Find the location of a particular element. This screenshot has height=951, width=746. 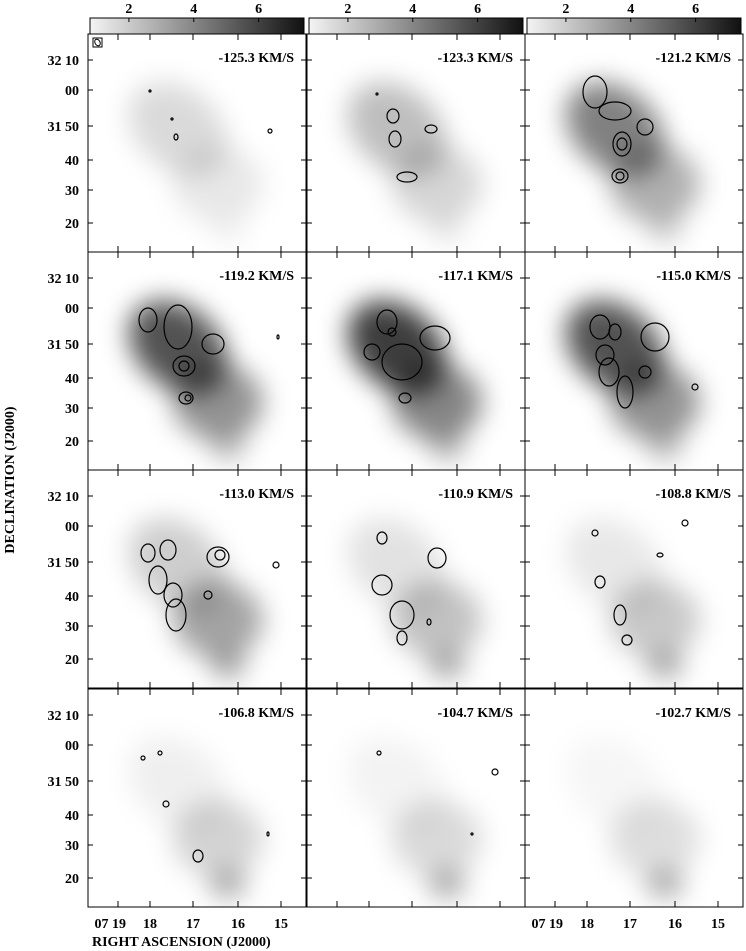

panel-label: -115.0 KM/S is located at coordinates (693, 276).